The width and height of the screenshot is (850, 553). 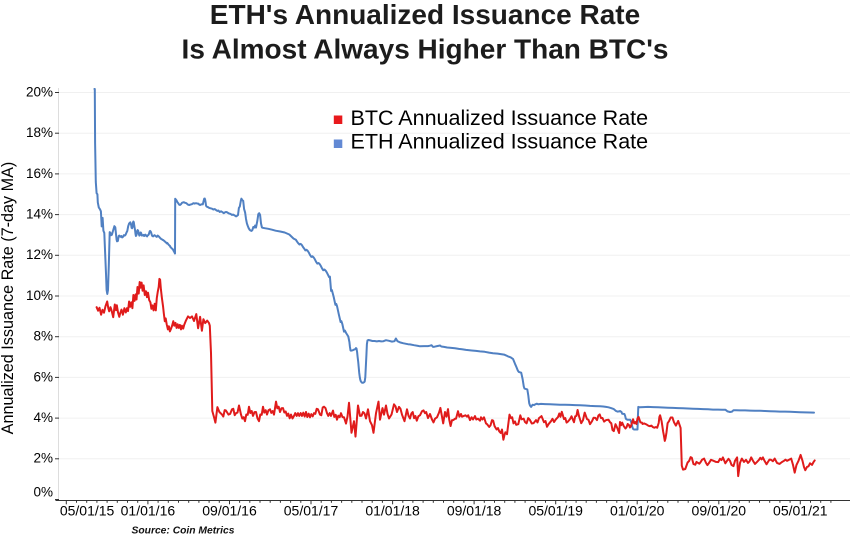 What do you see at coordinates (392, 511) in the screenshot?
I see `svg-text: 01/01/18` at bounding box center [392, 511].